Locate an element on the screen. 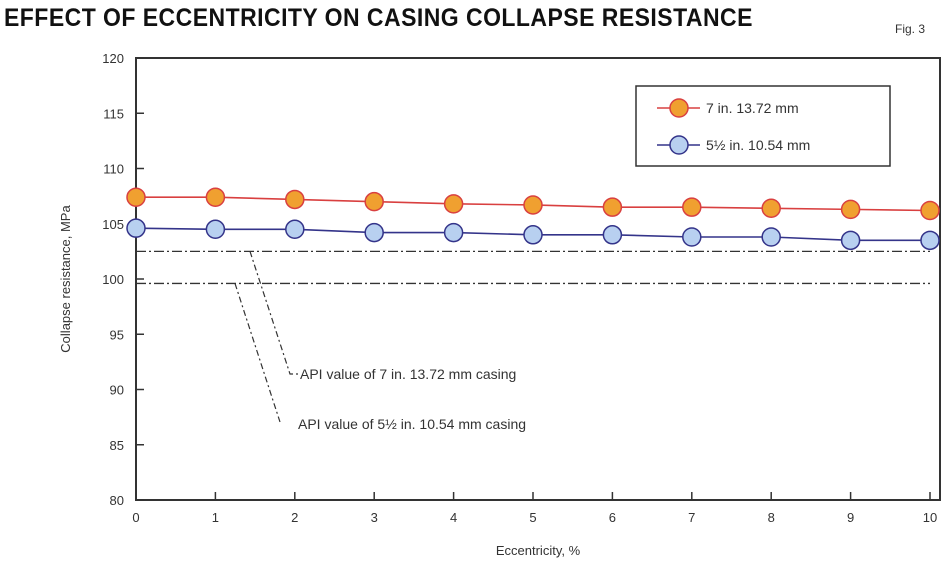 This screenshot has height=567, width=950. legend-label: 5½ in. 10.54 mm is located at coordinates (758, 145).